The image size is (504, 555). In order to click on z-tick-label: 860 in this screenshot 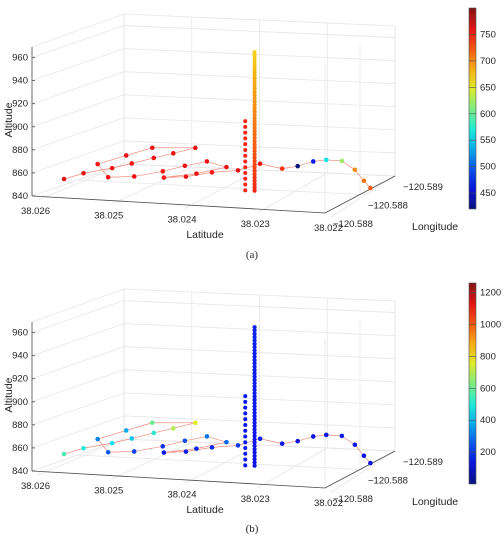, I will do `click(20, 448)`.